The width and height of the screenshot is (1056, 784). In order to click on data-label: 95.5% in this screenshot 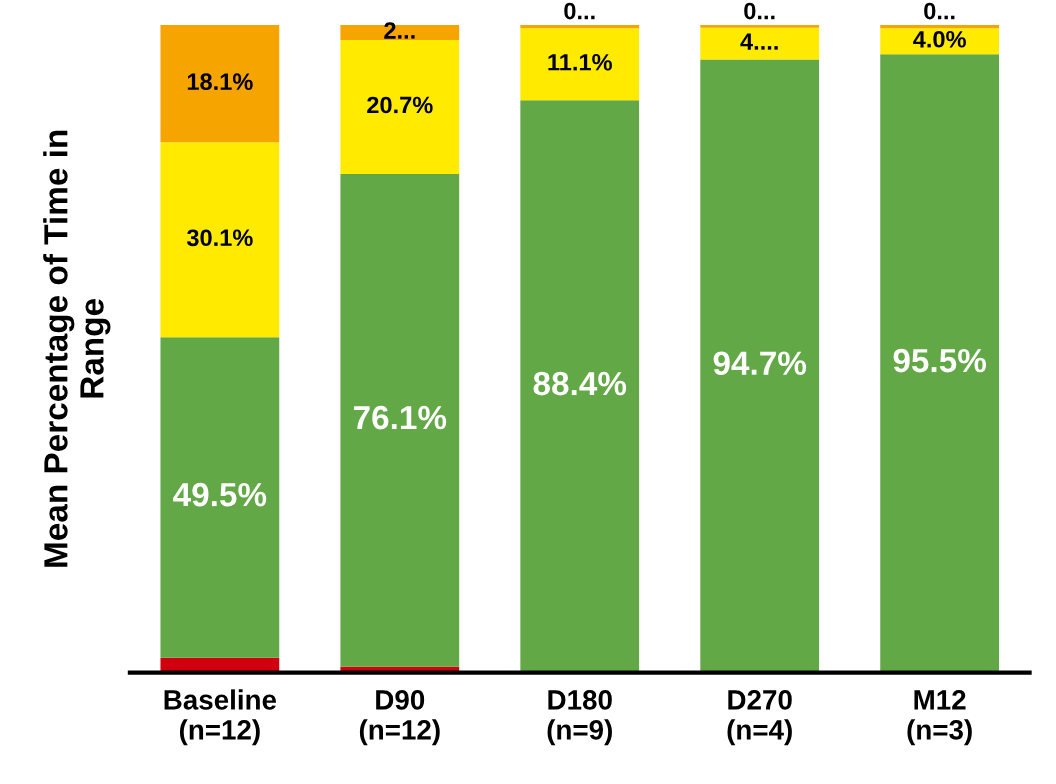, I will do `click(940, 360)`.